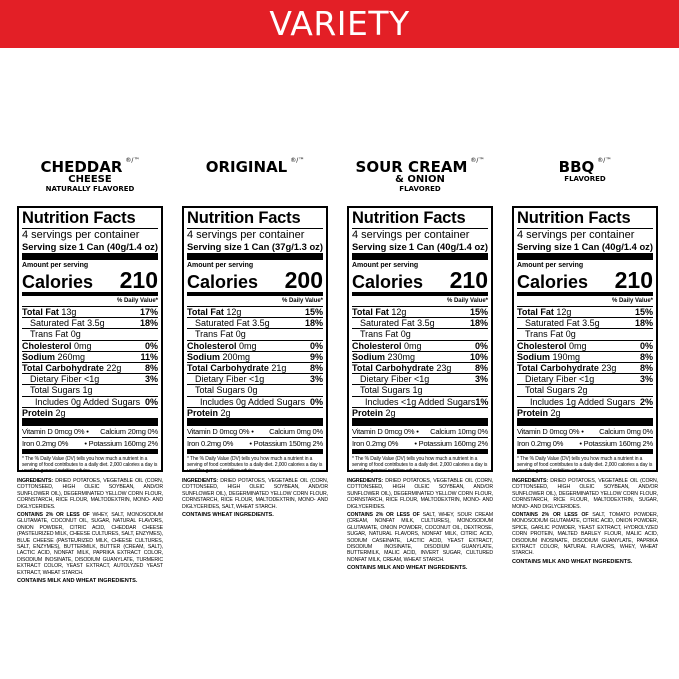  I want to click on amount-per-serving: Amount per serving, so click(550, 265).